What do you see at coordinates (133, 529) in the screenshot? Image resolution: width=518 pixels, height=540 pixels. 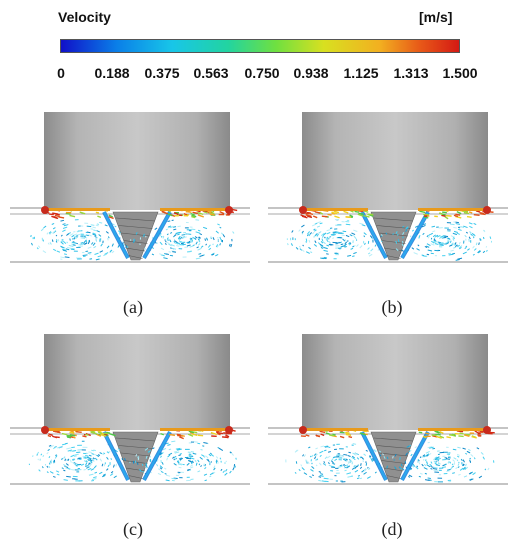 I see `panel-caption-c: (c)` at bounding box center [133, 529].